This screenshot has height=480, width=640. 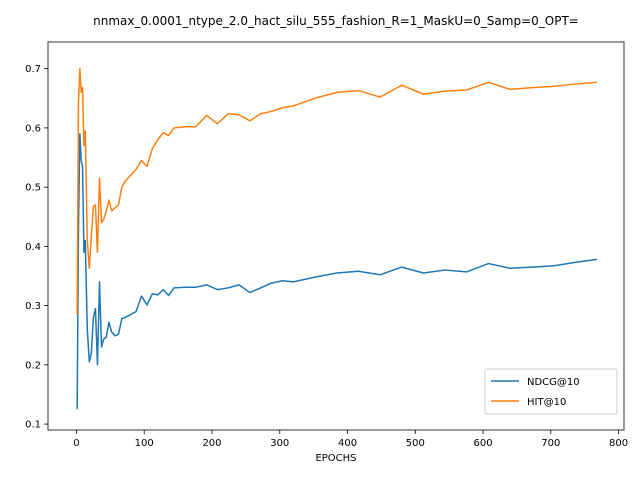 What do you see at coordinates (546, 402) in the screenshot?
I see `legend-label-hit: HIT@10` at bounding box center [546, 402].